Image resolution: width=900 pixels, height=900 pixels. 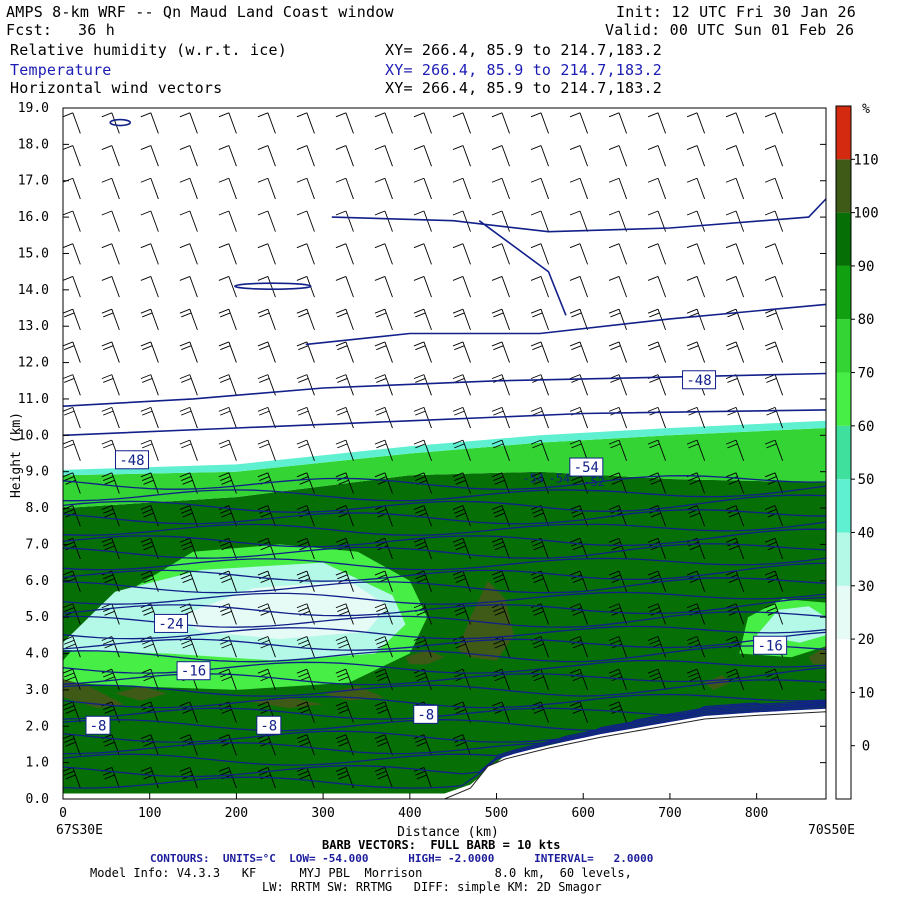 I want to click on field-name-wind: Horizontal wind vectors, so click(x=116, y=88).